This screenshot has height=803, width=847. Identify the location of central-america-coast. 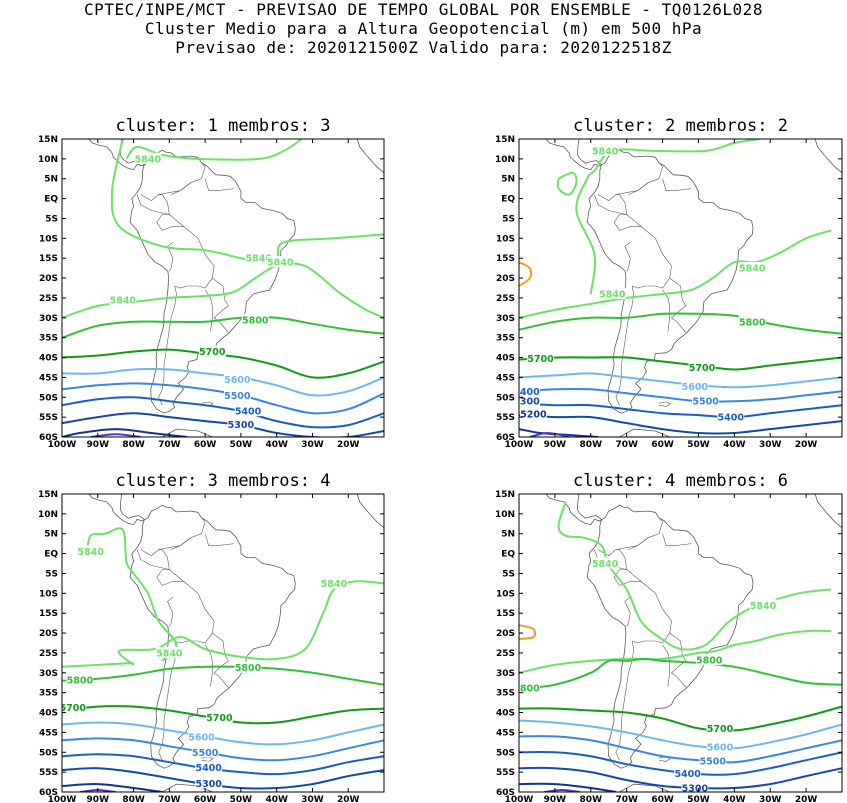
(574, 155).